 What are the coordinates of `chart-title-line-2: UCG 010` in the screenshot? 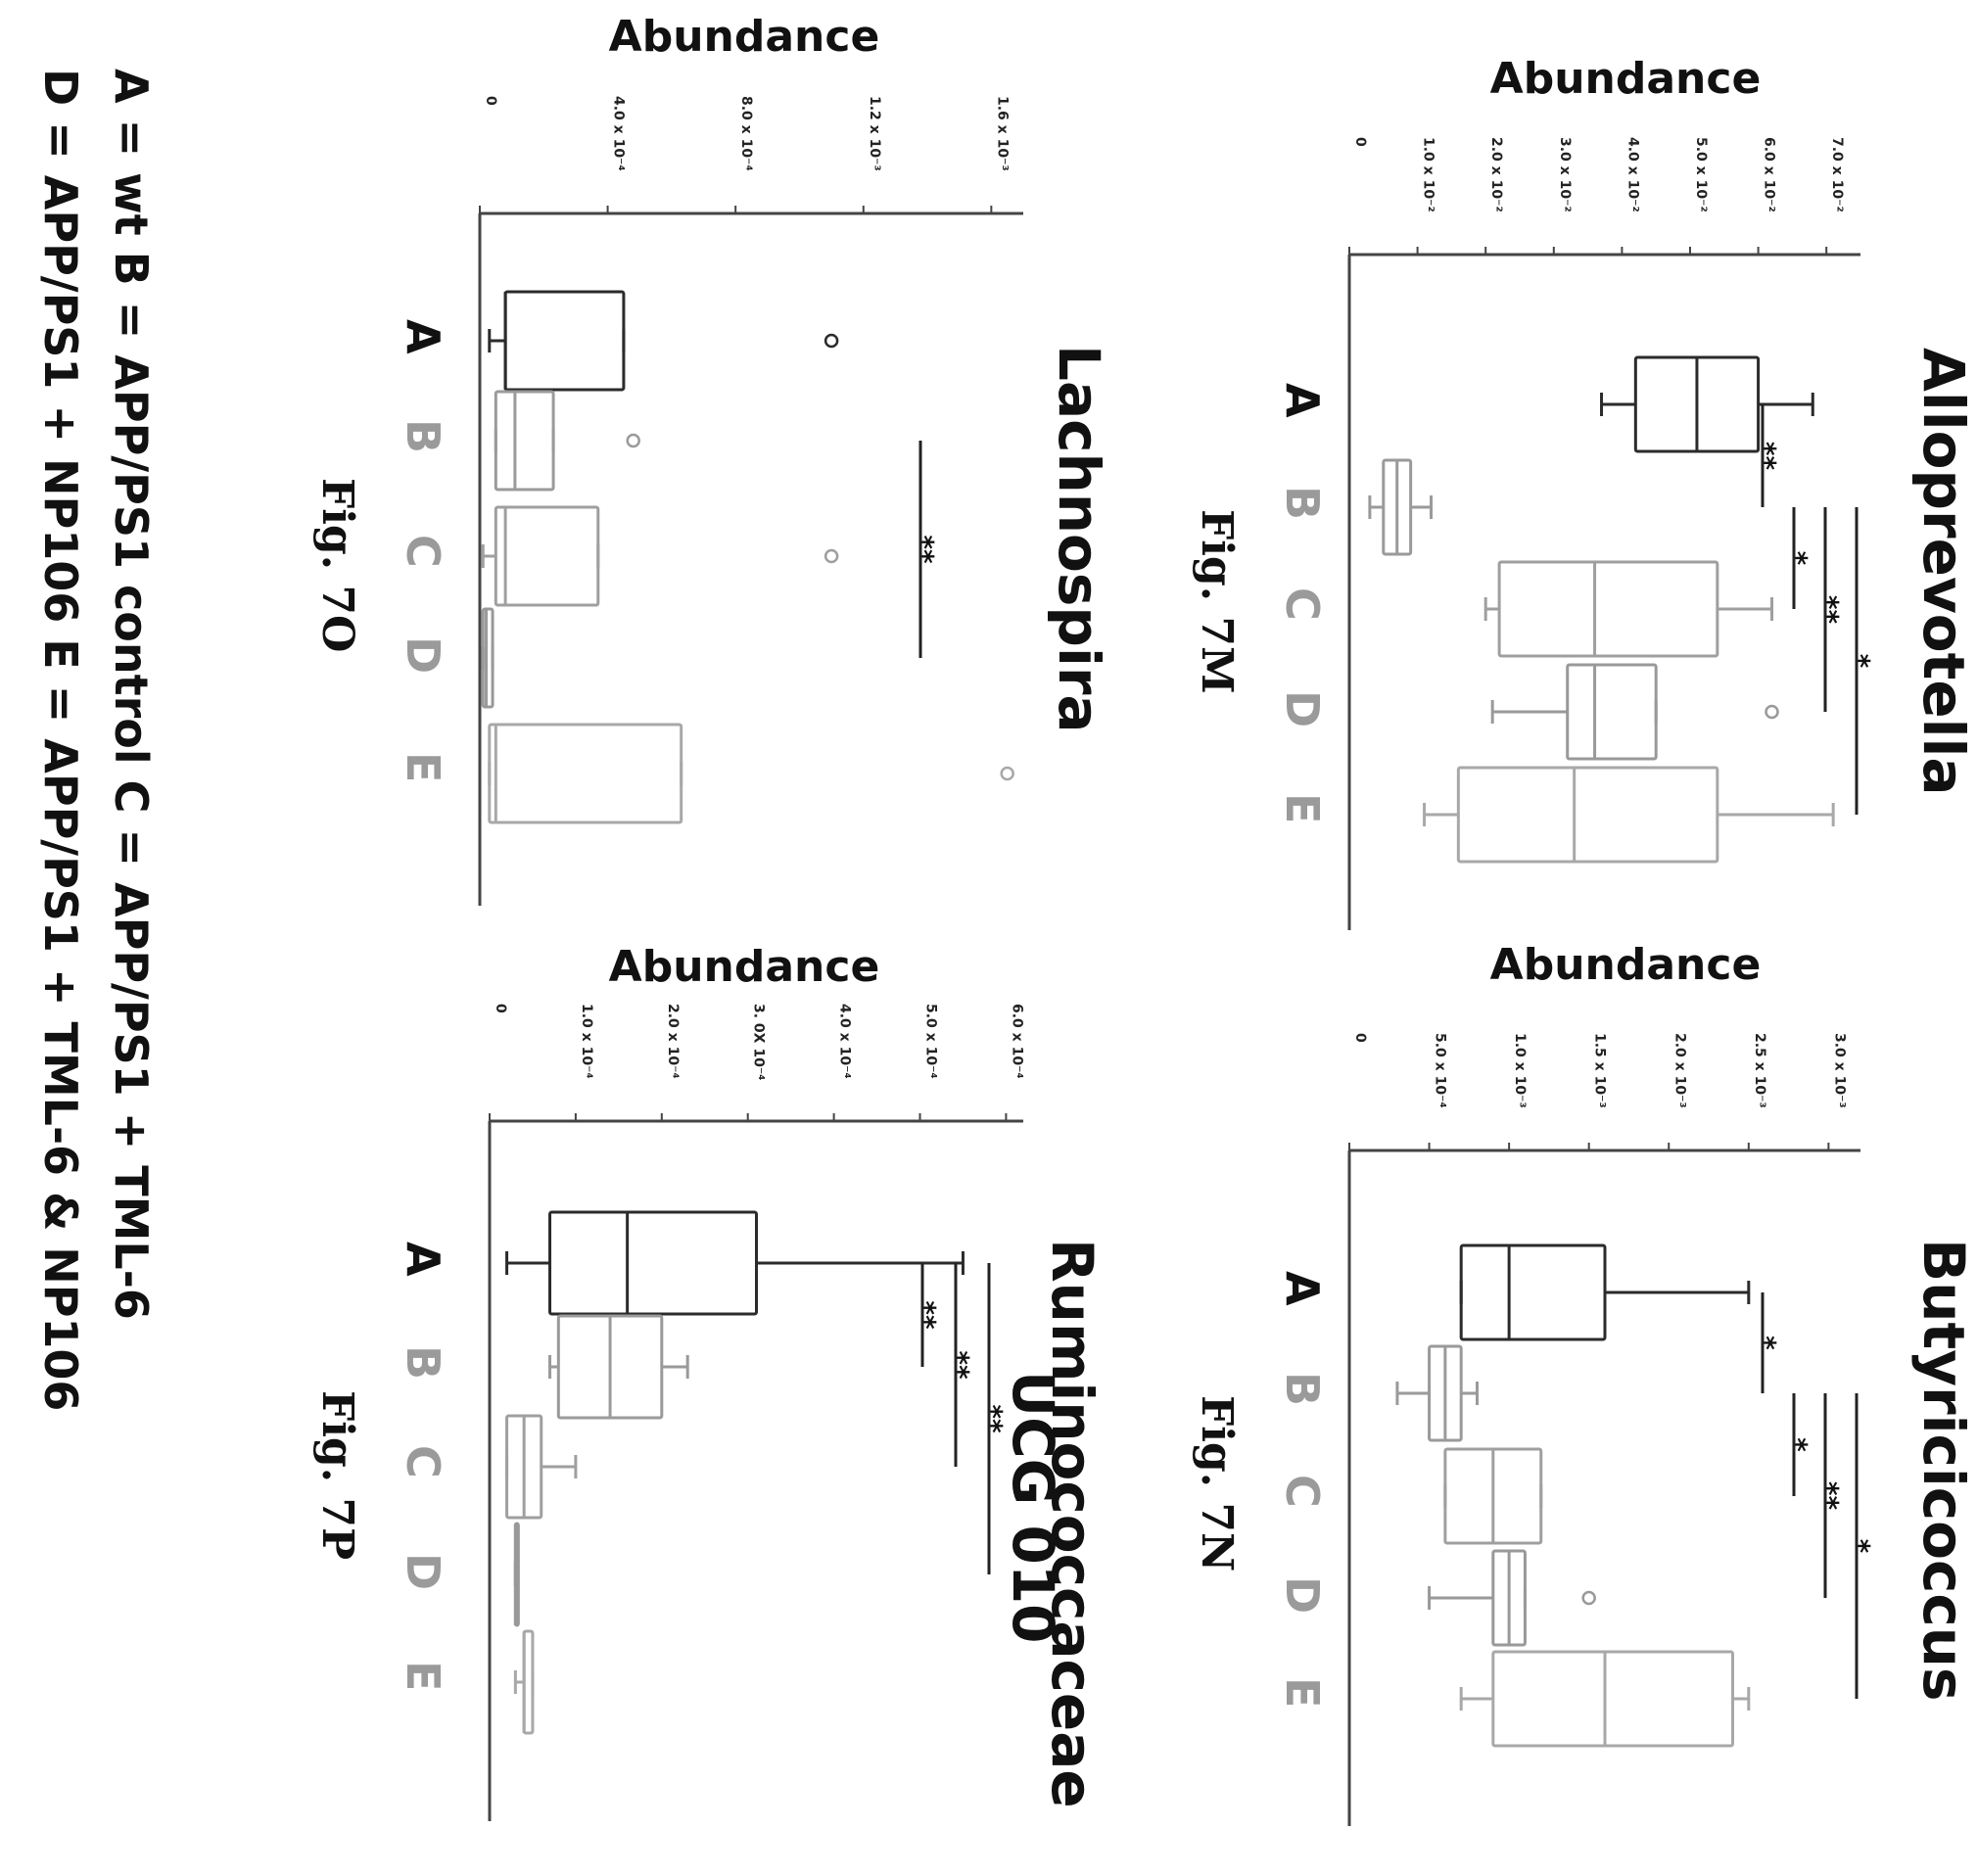 It's located at (1033, 1507).